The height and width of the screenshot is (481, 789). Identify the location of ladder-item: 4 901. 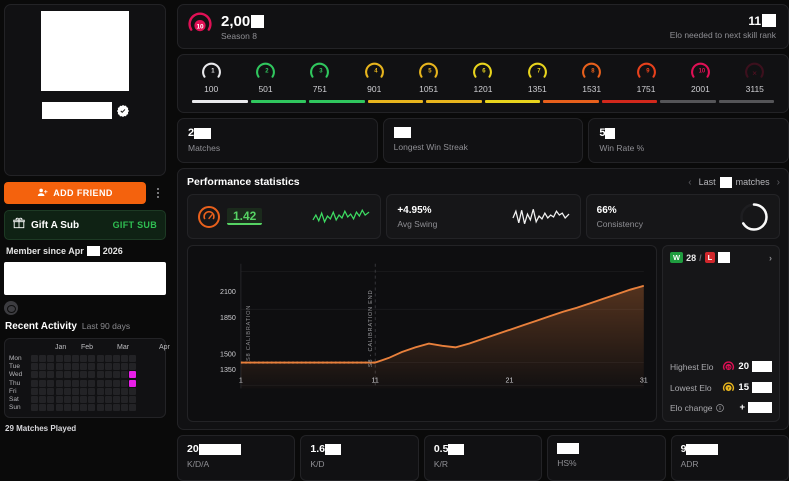
(374, 78).